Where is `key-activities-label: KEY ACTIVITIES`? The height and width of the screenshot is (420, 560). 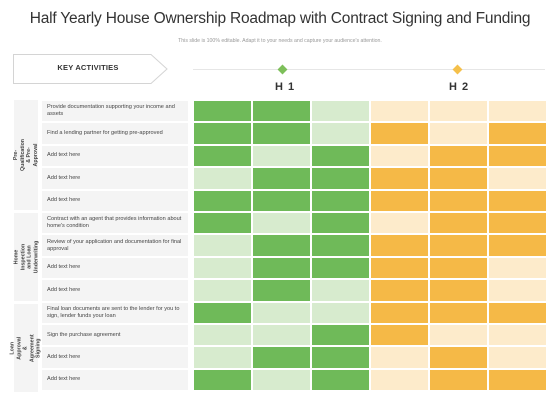
key-activities-label: KEY ACTIVITIES is located at coordinates (88, 67).